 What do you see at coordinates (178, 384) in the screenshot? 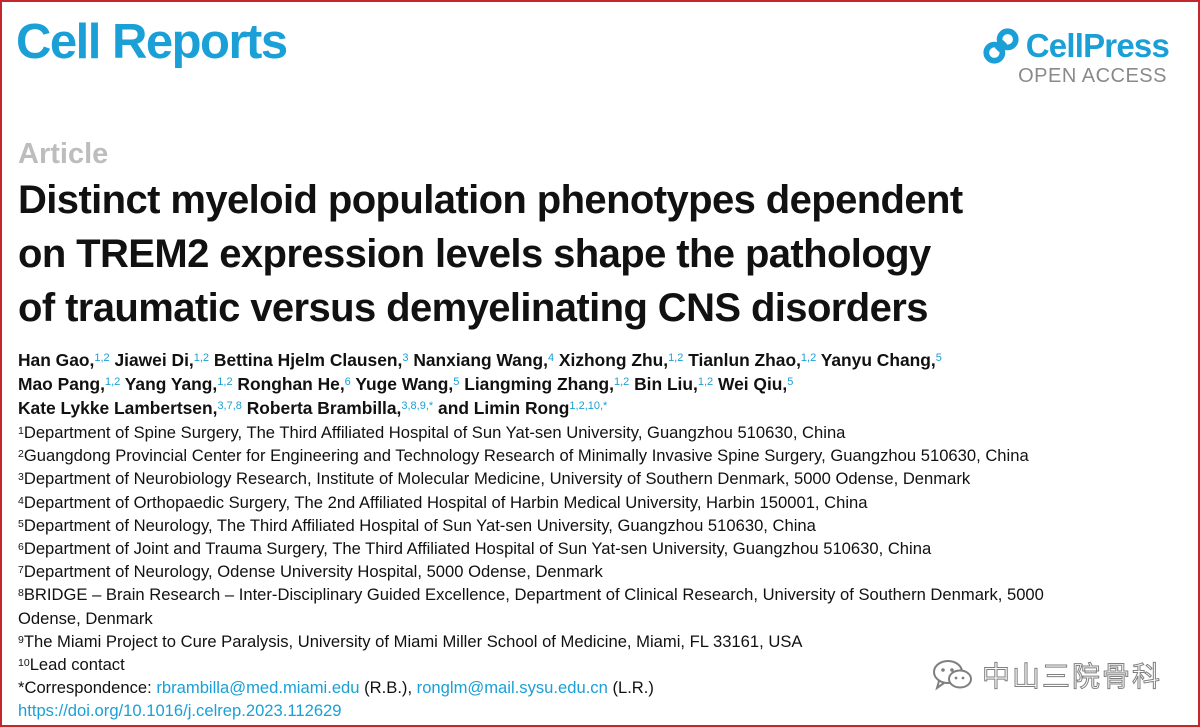
I see `author: Yang Yang,1,2` at bounding box center [178, 384].